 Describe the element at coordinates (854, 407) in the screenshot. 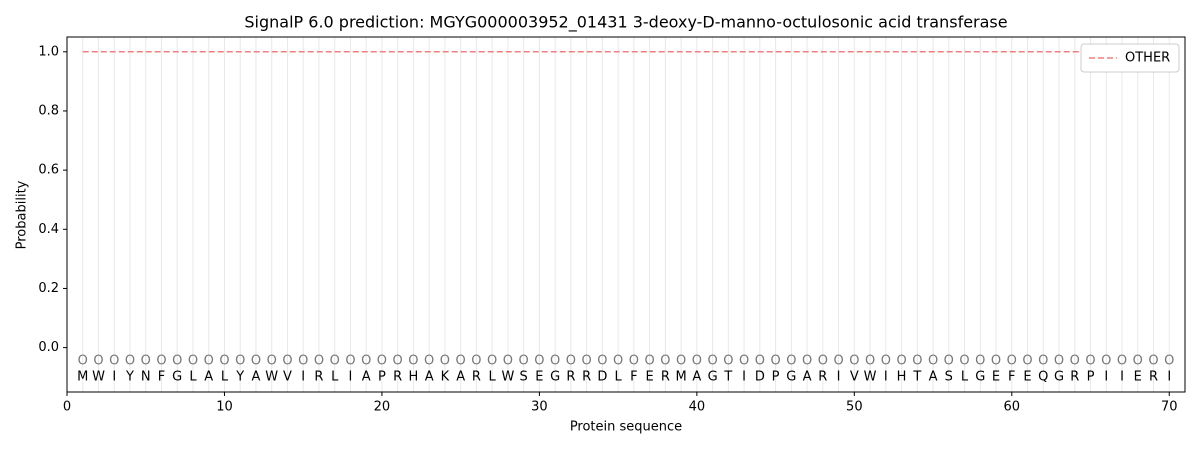

I see `x-tick-label: 50` at that location.